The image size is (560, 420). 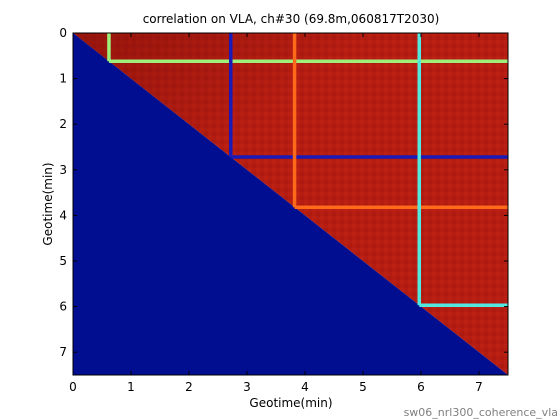 I want to click on y-tick-label-1: 1, so click(x=63, y=79).